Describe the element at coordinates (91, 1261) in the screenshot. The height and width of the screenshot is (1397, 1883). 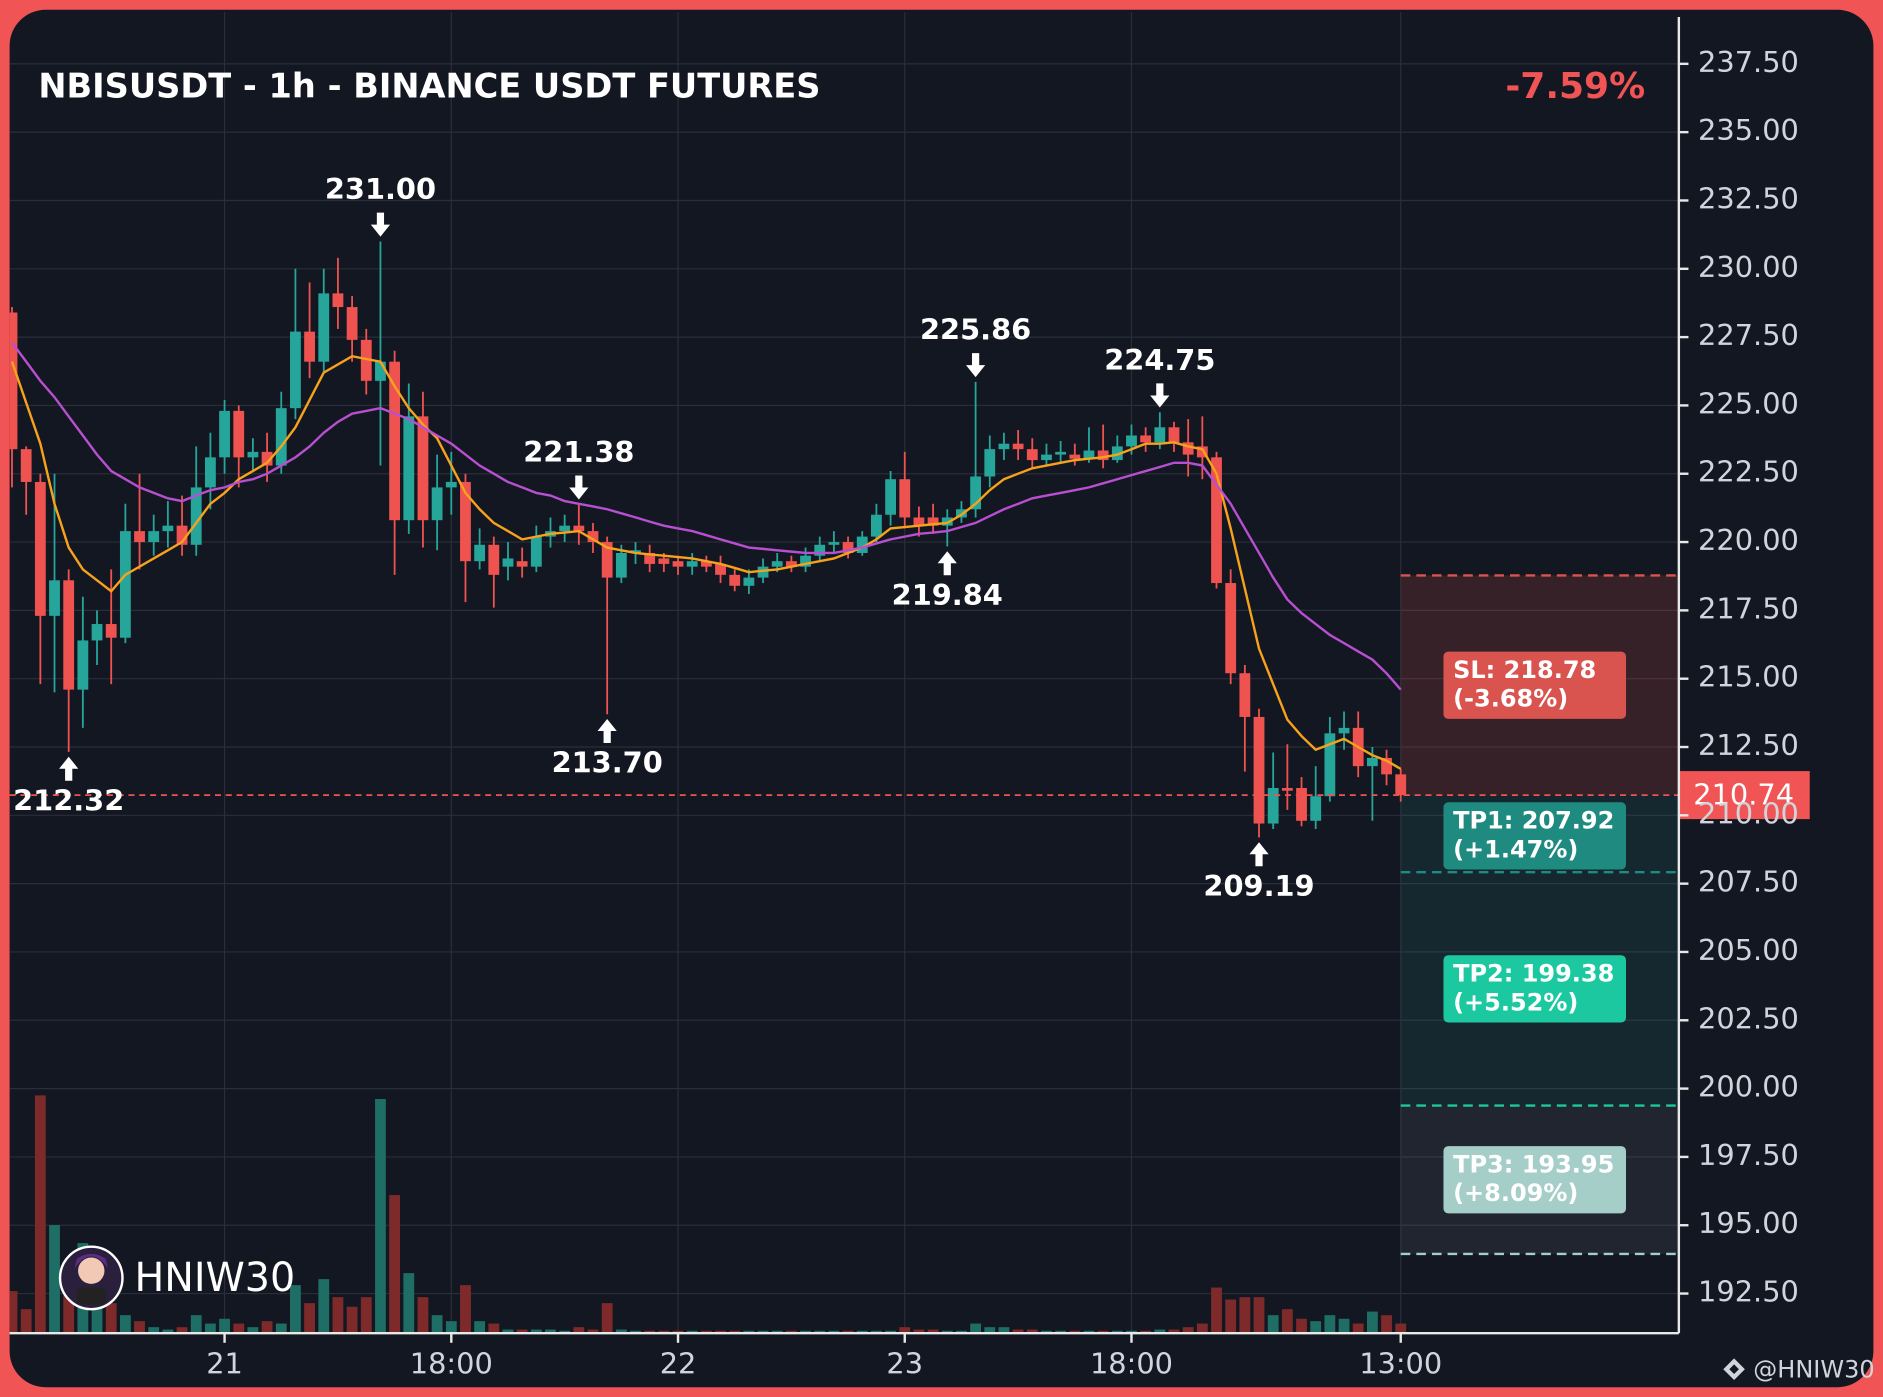
I see `avatar-hair` at that location.